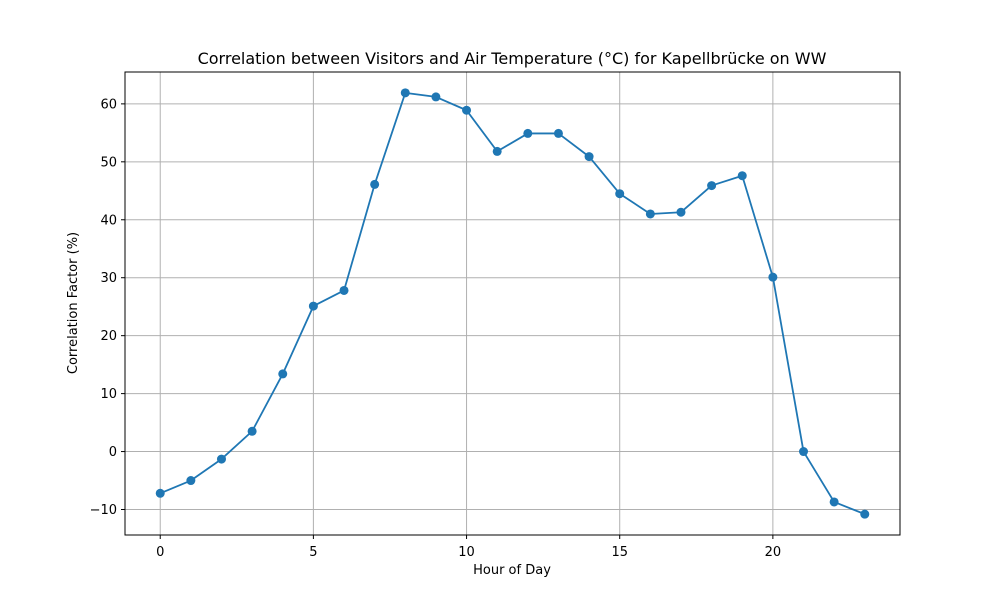  Describe the element at coordinates (103, 510) in the screenshot. I see `y-tick-label: −10` at that location.